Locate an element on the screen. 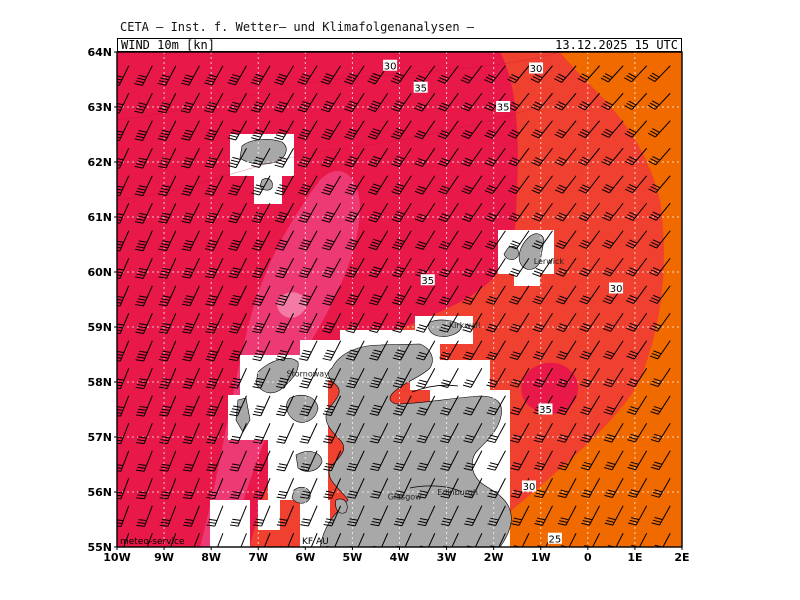 This screenshot has height=600, width=800. latitude-tick-label: 55N is located at coordinates (99, 547).